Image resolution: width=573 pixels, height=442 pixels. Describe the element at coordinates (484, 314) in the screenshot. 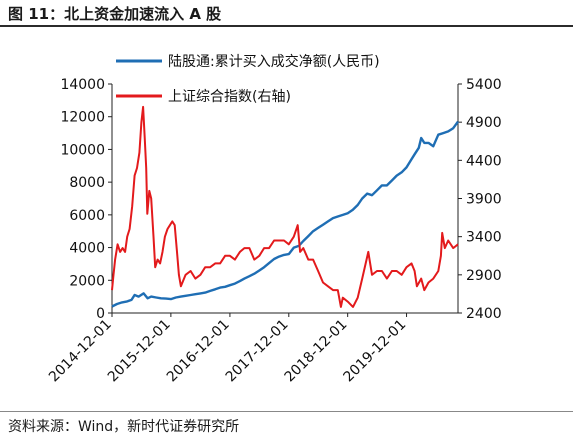

I see `y-right-tick-label: 2400` at that location.